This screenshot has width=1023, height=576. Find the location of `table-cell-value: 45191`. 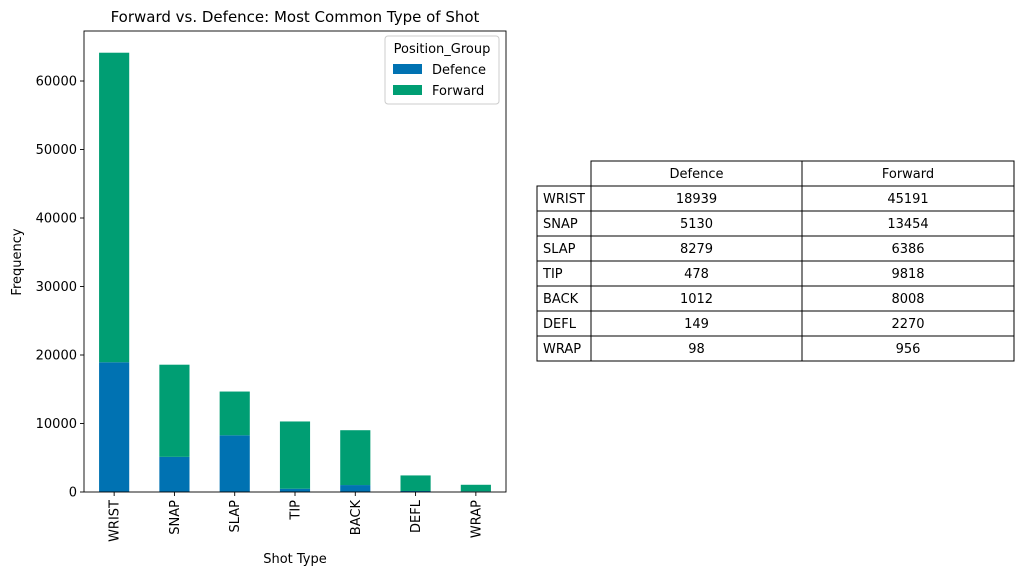

table-cell-value: 45191 is located at coordinates (907, 199).